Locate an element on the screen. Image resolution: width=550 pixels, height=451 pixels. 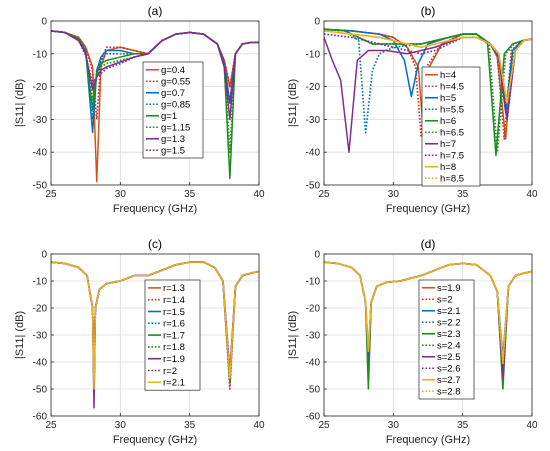
chart-title: (c) is located at coordinates (155, 244).